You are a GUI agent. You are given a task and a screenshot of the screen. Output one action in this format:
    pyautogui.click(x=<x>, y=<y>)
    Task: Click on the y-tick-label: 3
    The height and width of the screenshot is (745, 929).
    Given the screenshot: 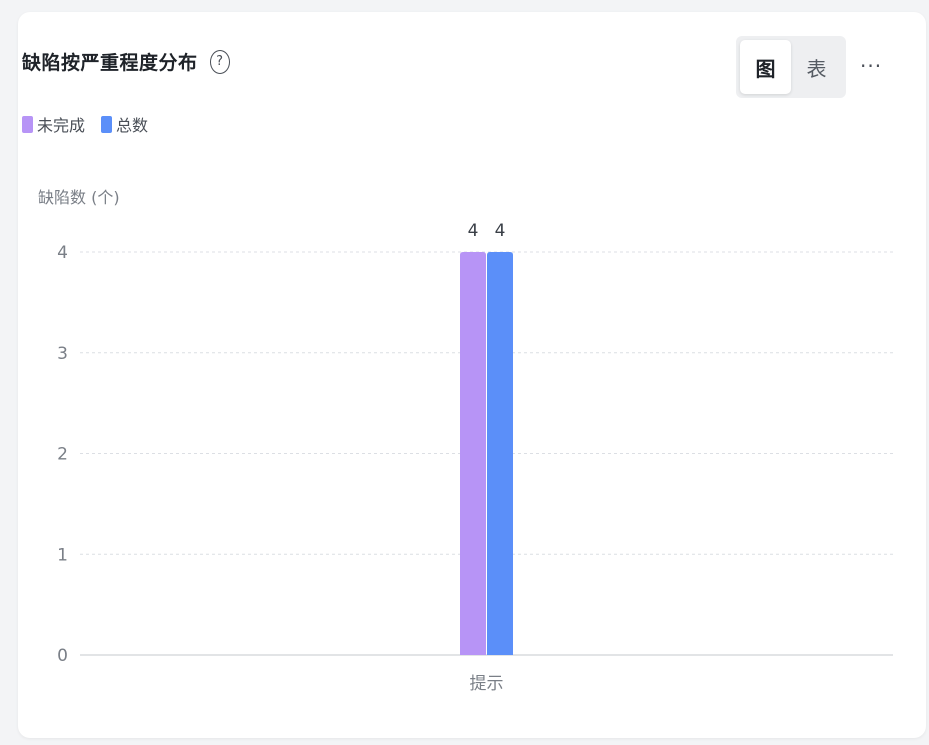 What is the action you would take?
    pyautogui.click(x=62, y=354)
    